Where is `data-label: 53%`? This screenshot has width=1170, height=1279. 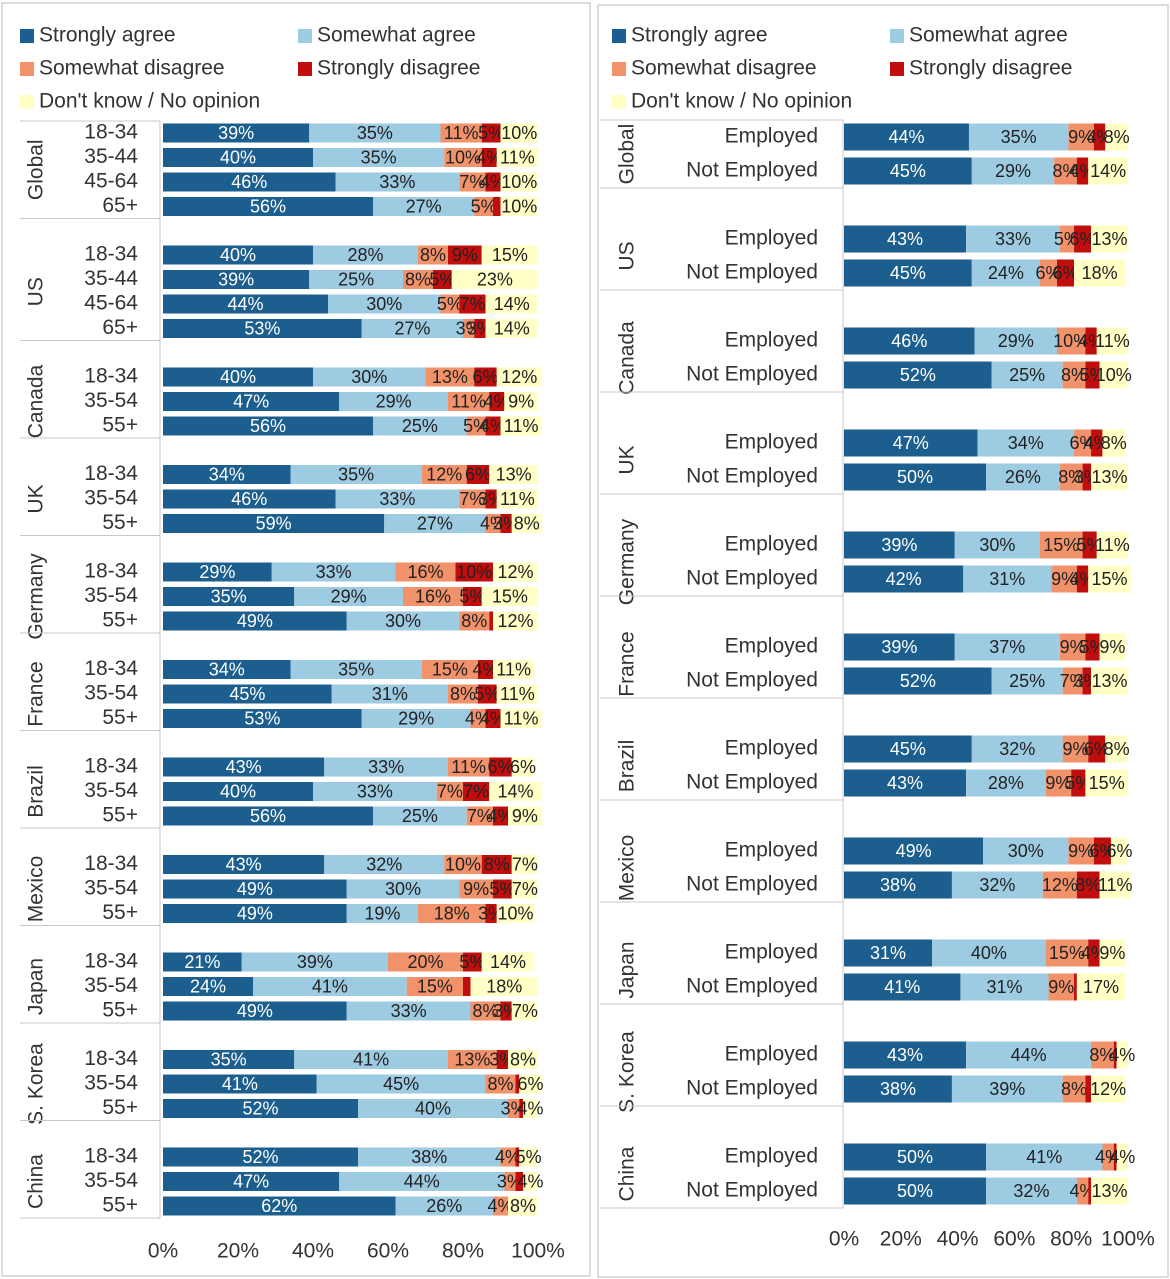
data-label: 53% is located at coordinates (262, 328).